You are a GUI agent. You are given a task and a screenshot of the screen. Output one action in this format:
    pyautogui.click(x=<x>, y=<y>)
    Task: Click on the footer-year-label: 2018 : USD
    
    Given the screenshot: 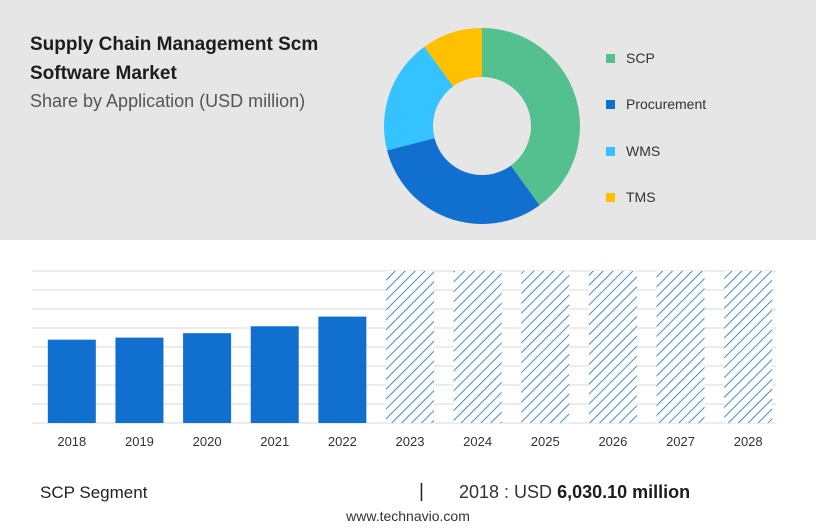 What is the action you would take?
    pyautogui.click(x=506, y=492)
    